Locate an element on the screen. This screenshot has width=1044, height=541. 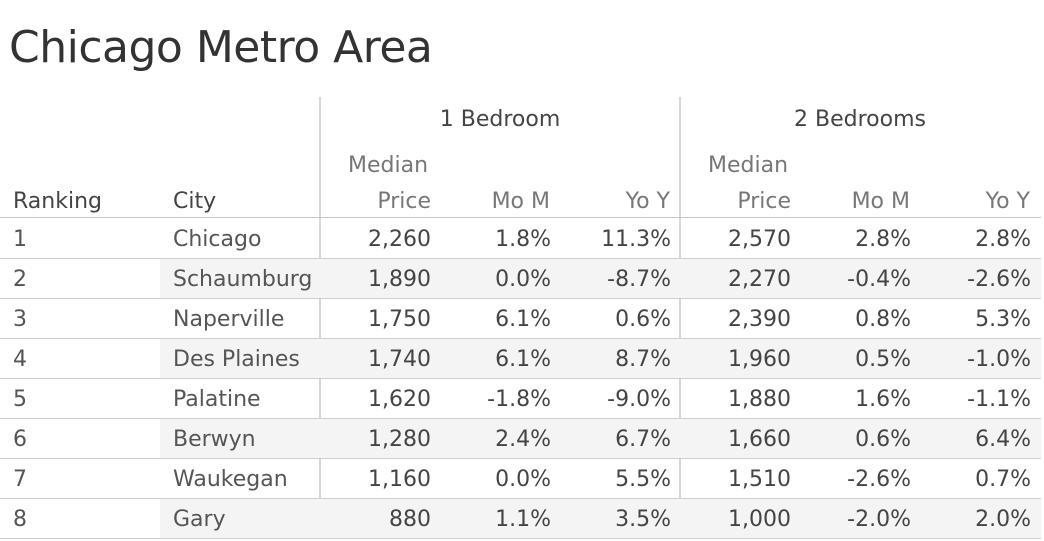
b1-mom-cell: 1.8% is located at coordinates (523, 239).